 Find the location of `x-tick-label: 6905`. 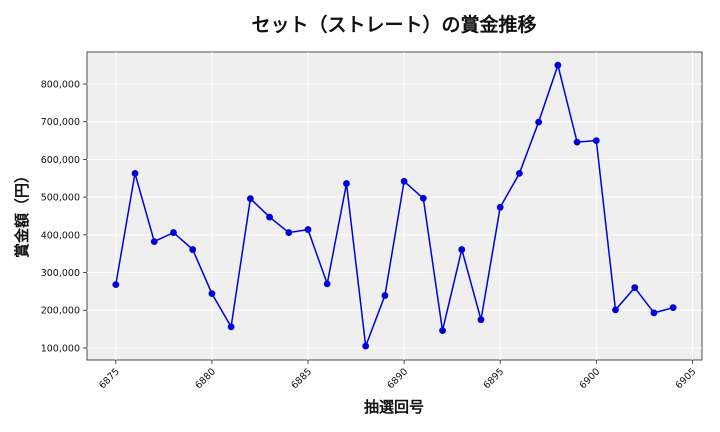

x-tick-label: 6905 is located at coordinates (686, 378).